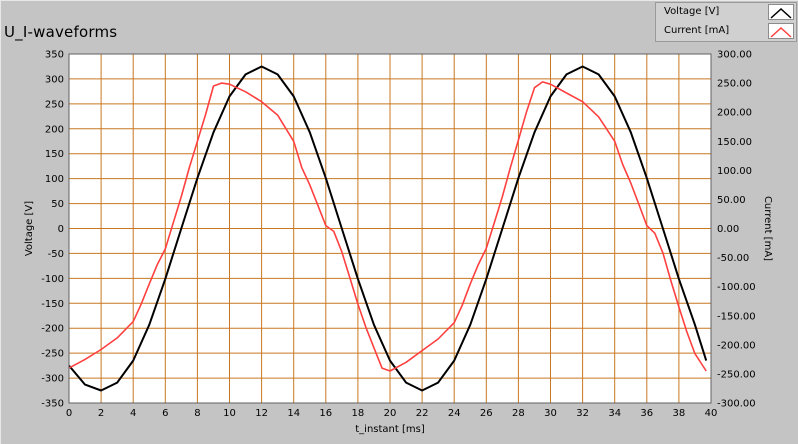 The width and height of the screenshot is (798, 444). What do you see at coordinates (734, 113) in the screenshot?
I see `y2-tick-label: 200.00` at bounding box center [734, 113].